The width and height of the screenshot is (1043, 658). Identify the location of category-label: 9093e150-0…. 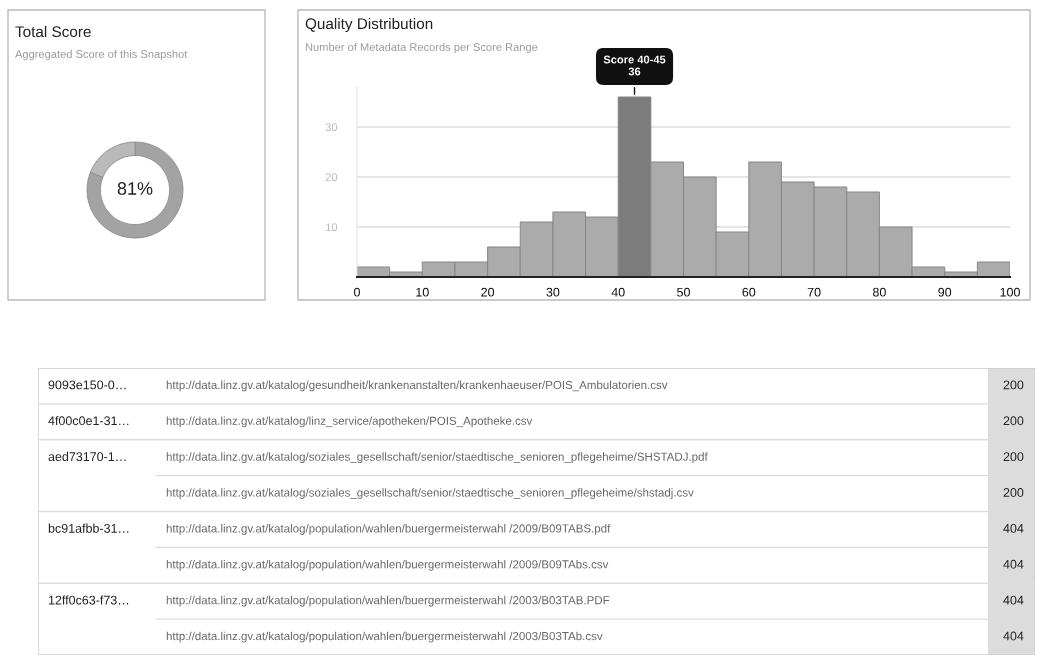
(87, 385).